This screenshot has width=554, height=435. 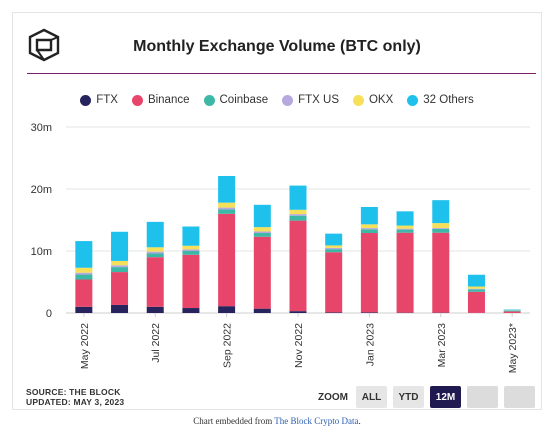 What do you see at coordinates (41, 128) in the screenshot?
I see `y-tick-label: 30m` at bounding box center [41, 128].